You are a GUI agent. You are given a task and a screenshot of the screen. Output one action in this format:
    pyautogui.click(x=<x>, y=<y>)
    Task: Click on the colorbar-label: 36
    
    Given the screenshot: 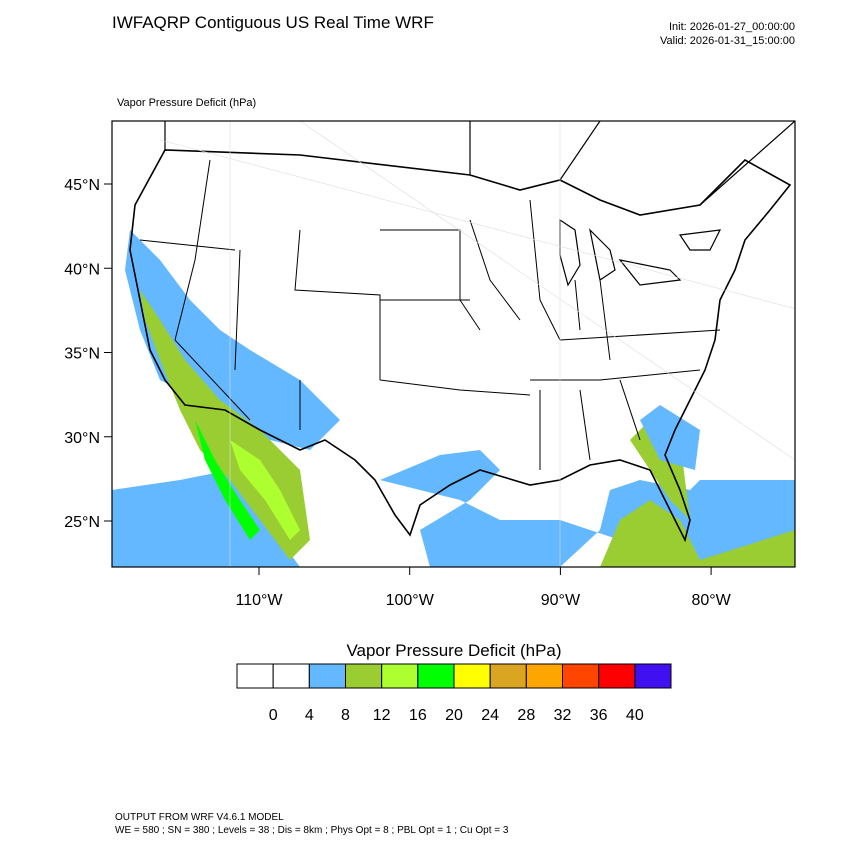 What is the action you would take?
    pyautogui.click(x=599, y=715)
    